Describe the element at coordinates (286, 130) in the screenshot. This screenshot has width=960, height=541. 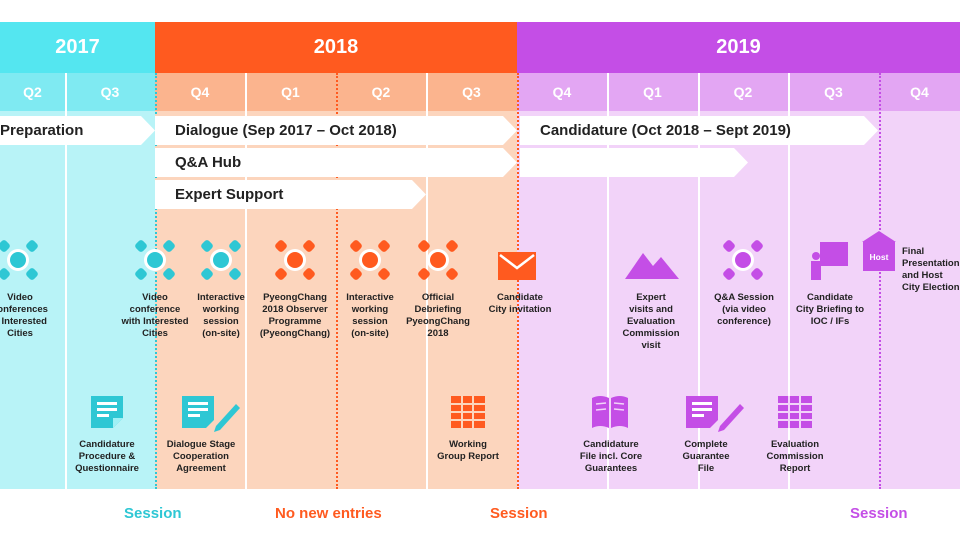
I see `phase-label: Dialogue (Sep 2017 – Oct 2018)` at that location.